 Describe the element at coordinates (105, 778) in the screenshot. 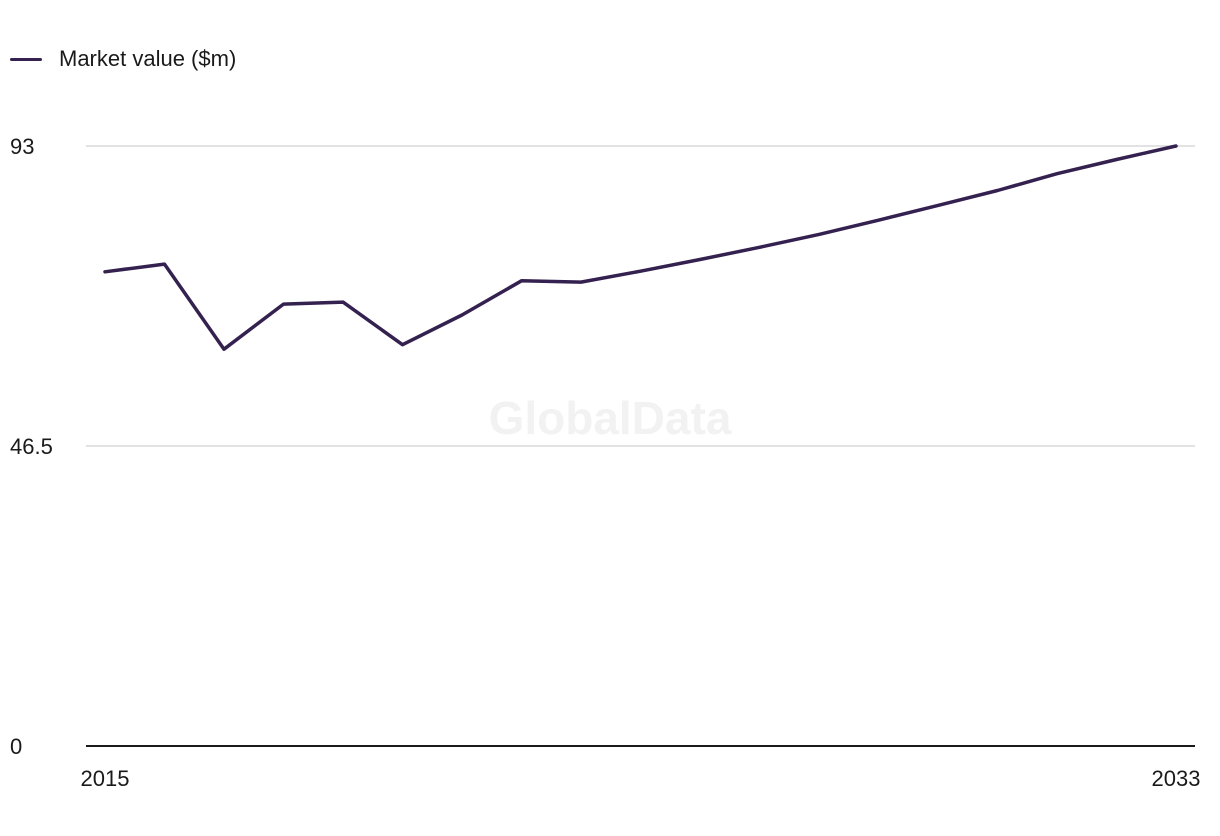

I see `x-tick-label: 2015` at that location.